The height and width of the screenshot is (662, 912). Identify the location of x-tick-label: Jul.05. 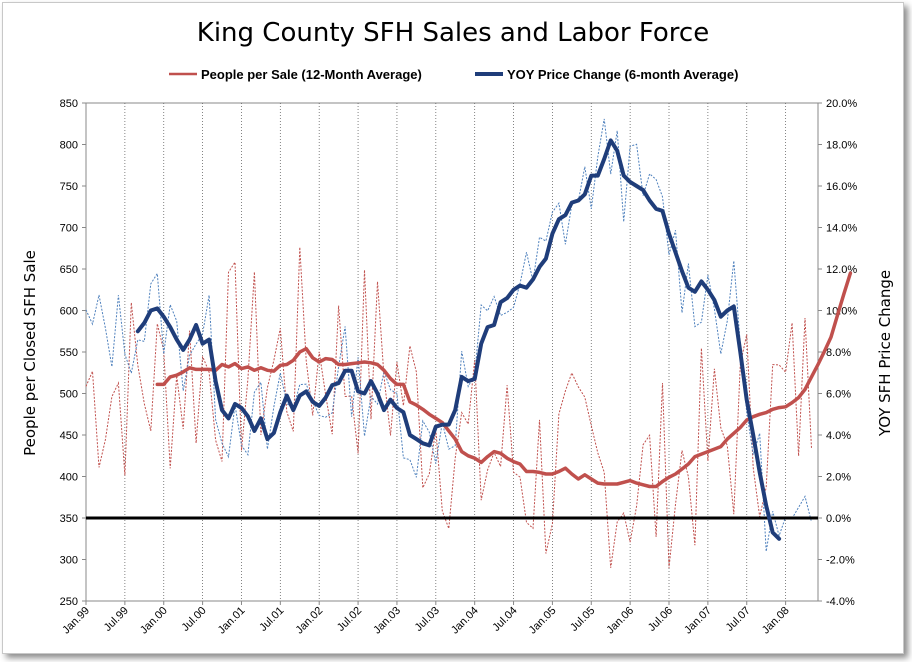
(582, 619).